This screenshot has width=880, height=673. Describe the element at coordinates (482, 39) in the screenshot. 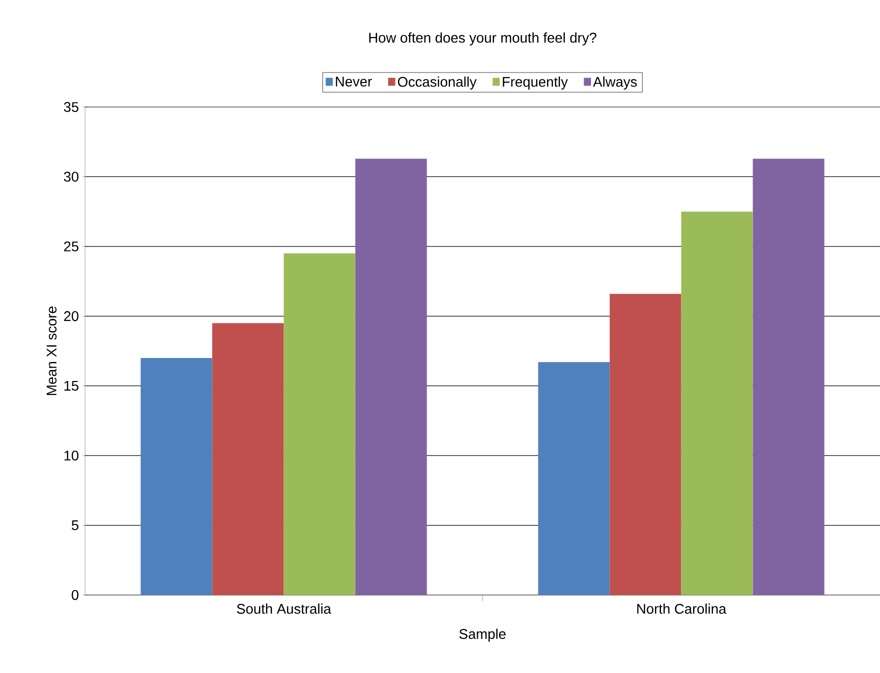

I see `chart-title: How often does your mouth feel dry?` at that location.